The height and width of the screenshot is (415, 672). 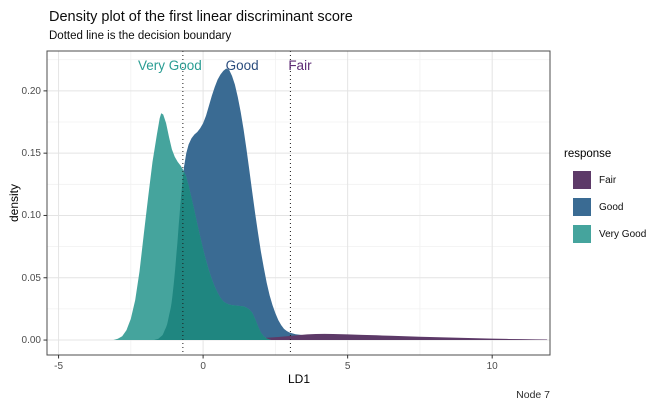 I want to click on y-tick-label: 0.05, so click(x=31, y=278).